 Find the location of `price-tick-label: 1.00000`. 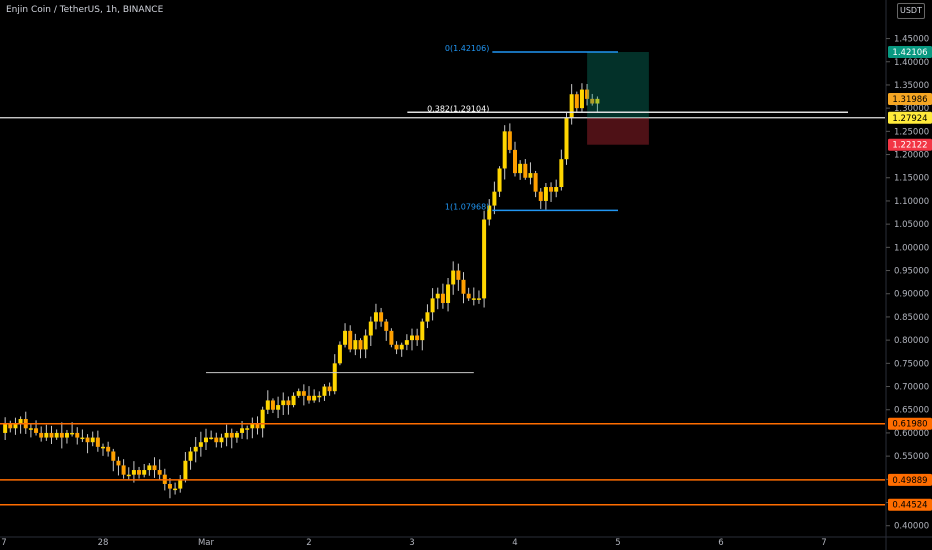

price-tick-label: 1.00000 is located at coordinates (911, 248).